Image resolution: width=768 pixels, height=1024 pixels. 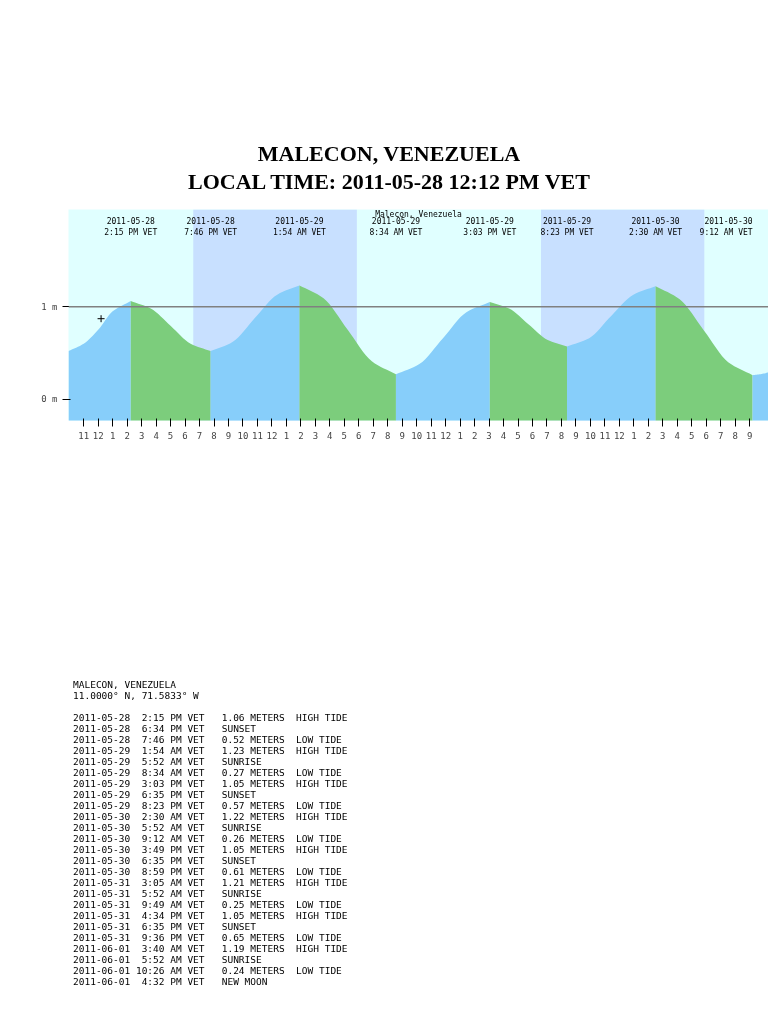 I want to click on text: 2011-05-29 8:23 PM VET 0.57 METERS LOW TIDE, so click(x=208, y=805).